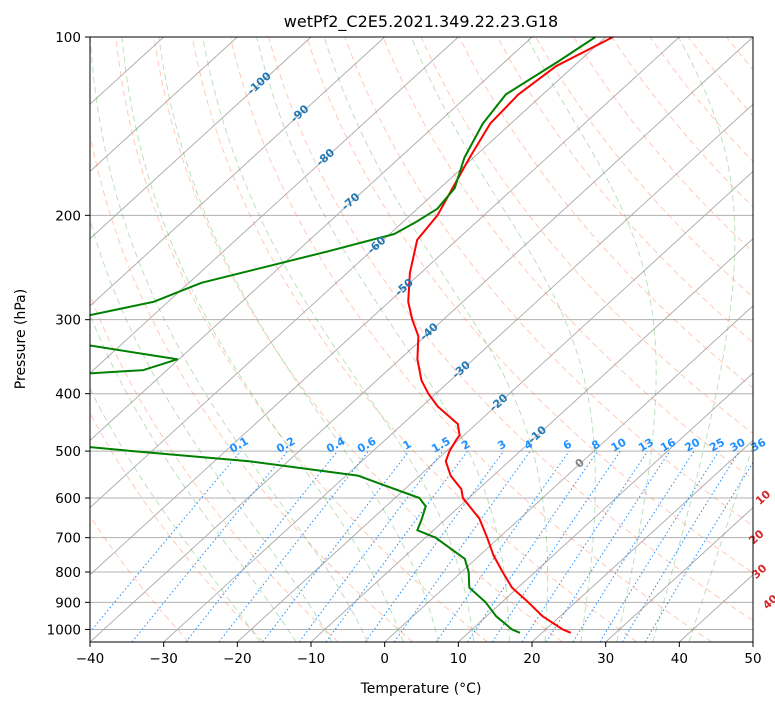  What do you see at coordinates (68, 395) in the screenshot?
I see `y-tick-label: 400` at bounding box center [68, 395].